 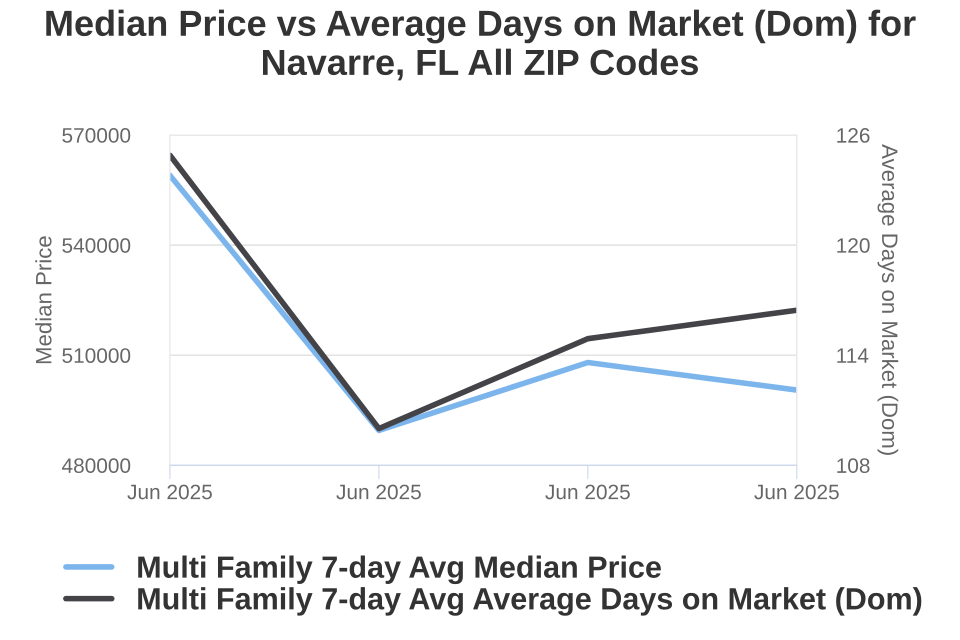 What do you see at coordinates (43, 300) in the screenshot?
I see `y-axis-title: Median Price` at bounding box center [43, 300].